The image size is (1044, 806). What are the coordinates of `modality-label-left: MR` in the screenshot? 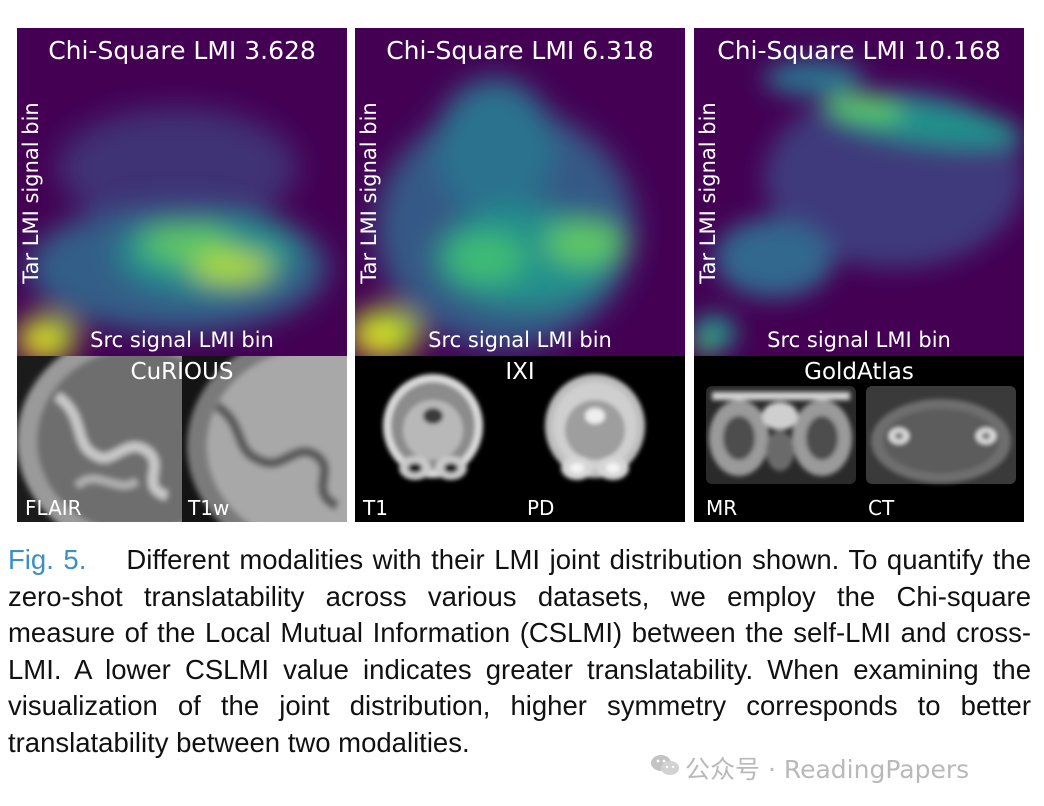 It's located at (722, 508).